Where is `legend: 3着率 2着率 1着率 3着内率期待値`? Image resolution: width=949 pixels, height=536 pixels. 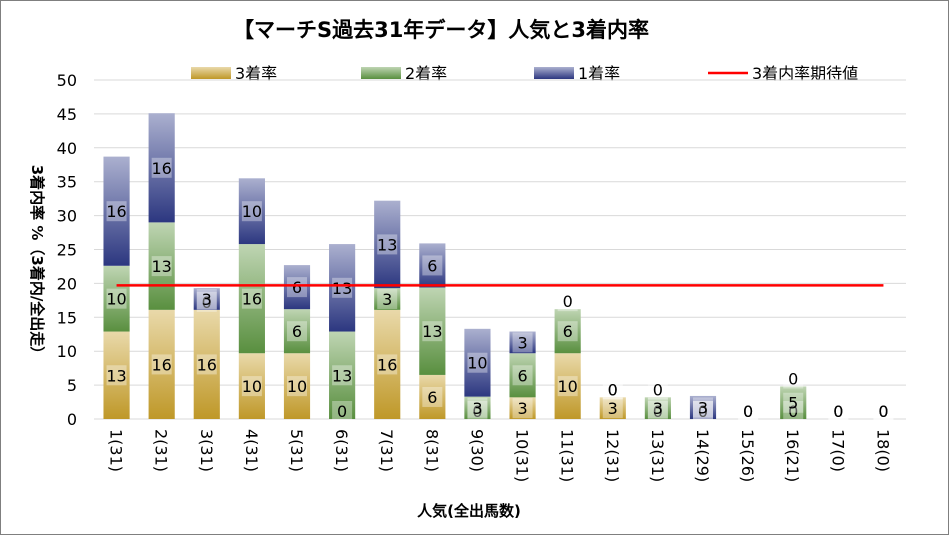
legend: 3着率 2着率 1着率 3着内率期待値 is located at coordinates (524, 73).